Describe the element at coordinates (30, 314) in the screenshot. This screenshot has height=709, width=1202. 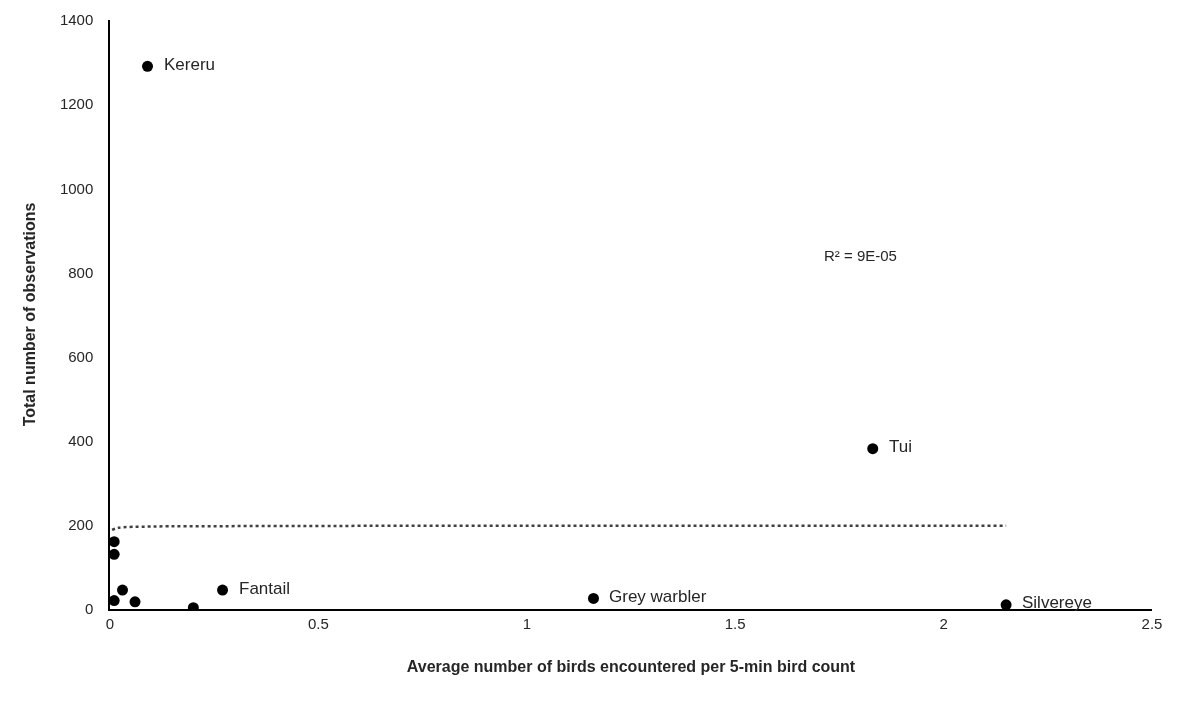
I see `y-axis-title: Total number of observations` at that location.